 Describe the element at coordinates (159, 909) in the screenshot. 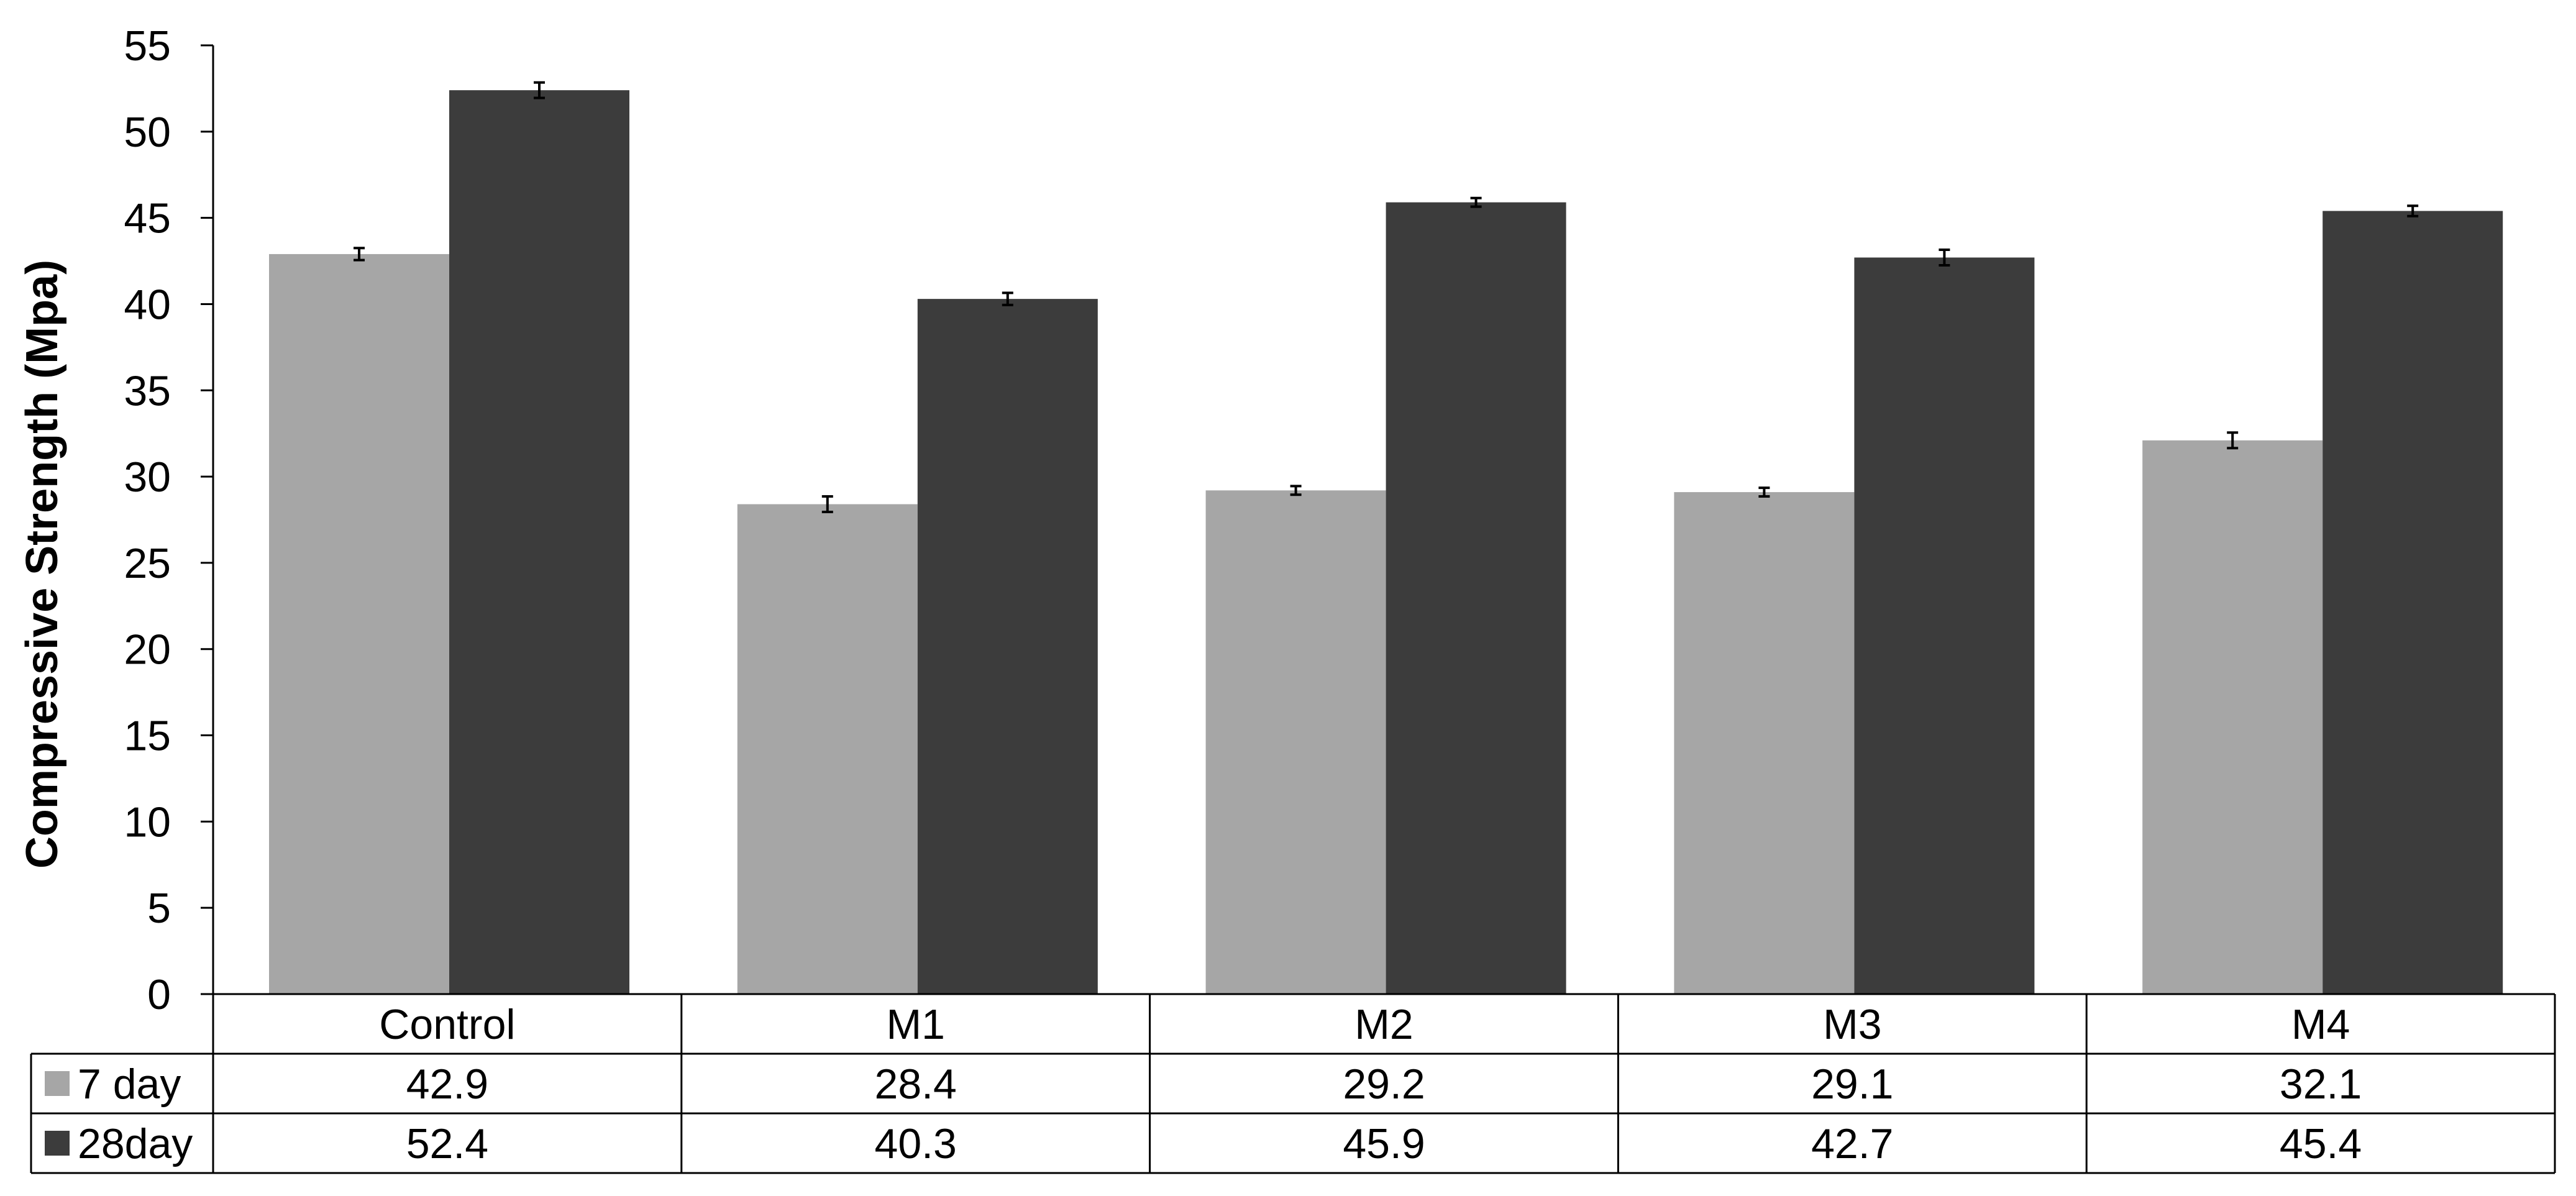

I see `y-tick-label: 5` at that location.